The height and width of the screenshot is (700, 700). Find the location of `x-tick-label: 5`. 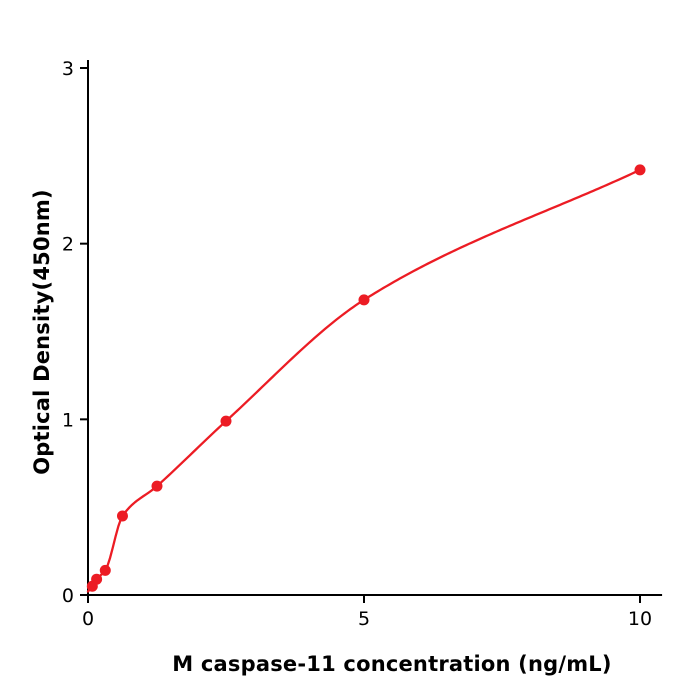

x-tick-label: 5 is located at coordinates (364, 619).